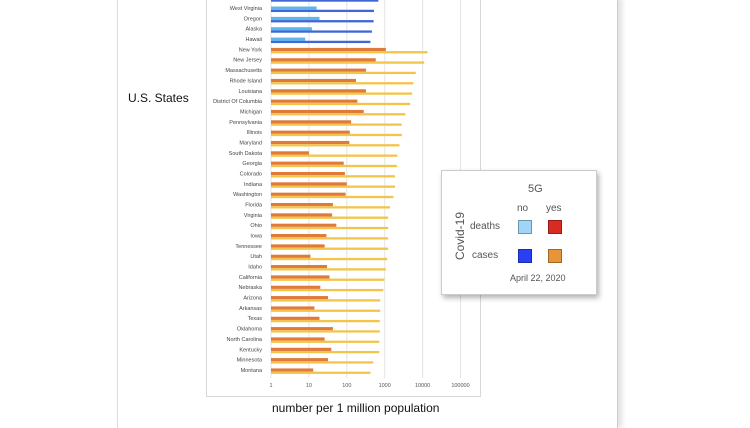  What do you see at coordinates (243, 71) in the screenshot?
I see `category-label: Massachusetts` at bounding box center [243, 71].